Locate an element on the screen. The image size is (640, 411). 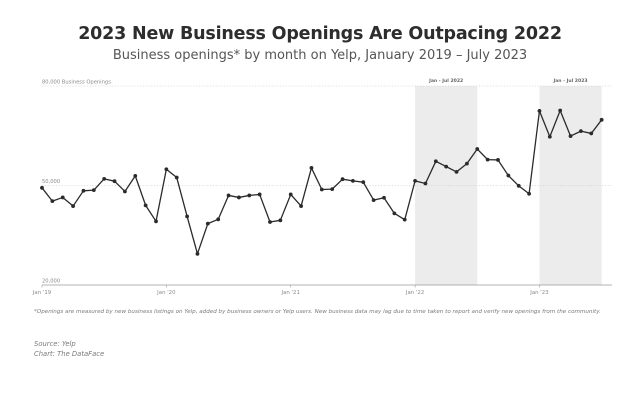
source-block: Source: Yelp Chart: The DataFace is located at coordinates (69, 349).